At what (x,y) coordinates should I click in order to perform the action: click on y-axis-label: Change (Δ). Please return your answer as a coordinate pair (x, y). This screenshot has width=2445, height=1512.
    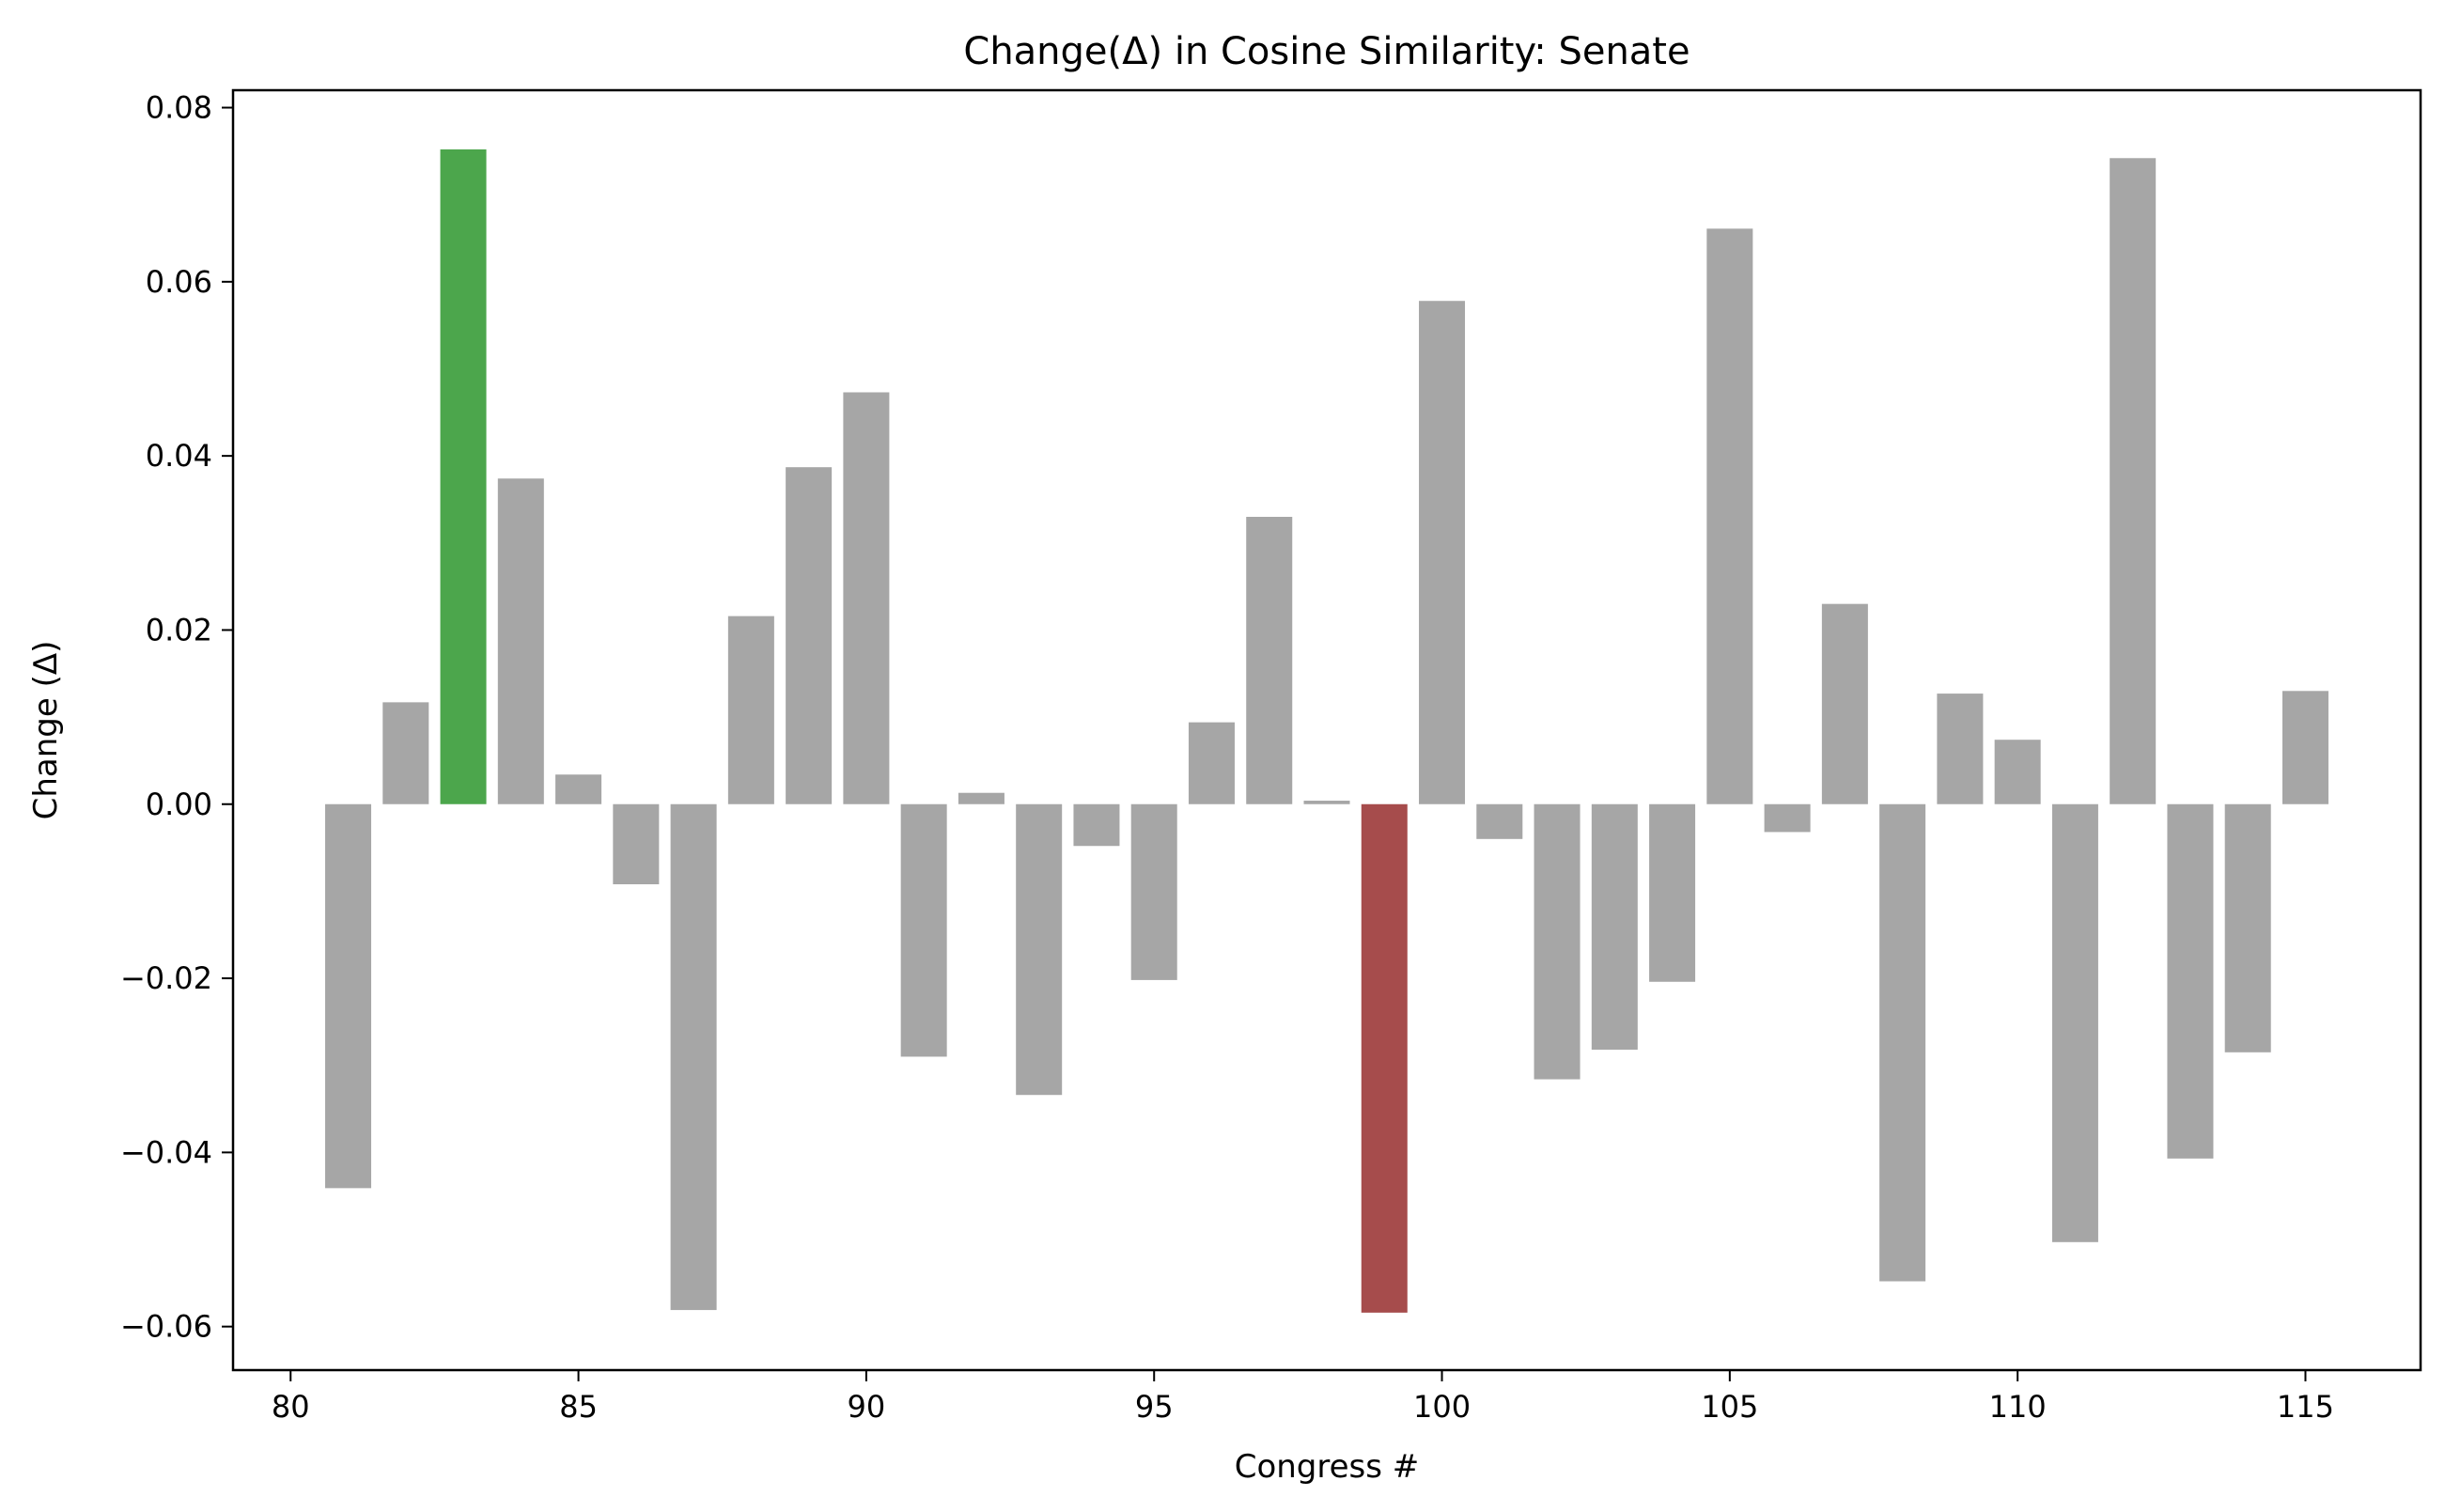
    Looking at the image, I should click on (46, 730).